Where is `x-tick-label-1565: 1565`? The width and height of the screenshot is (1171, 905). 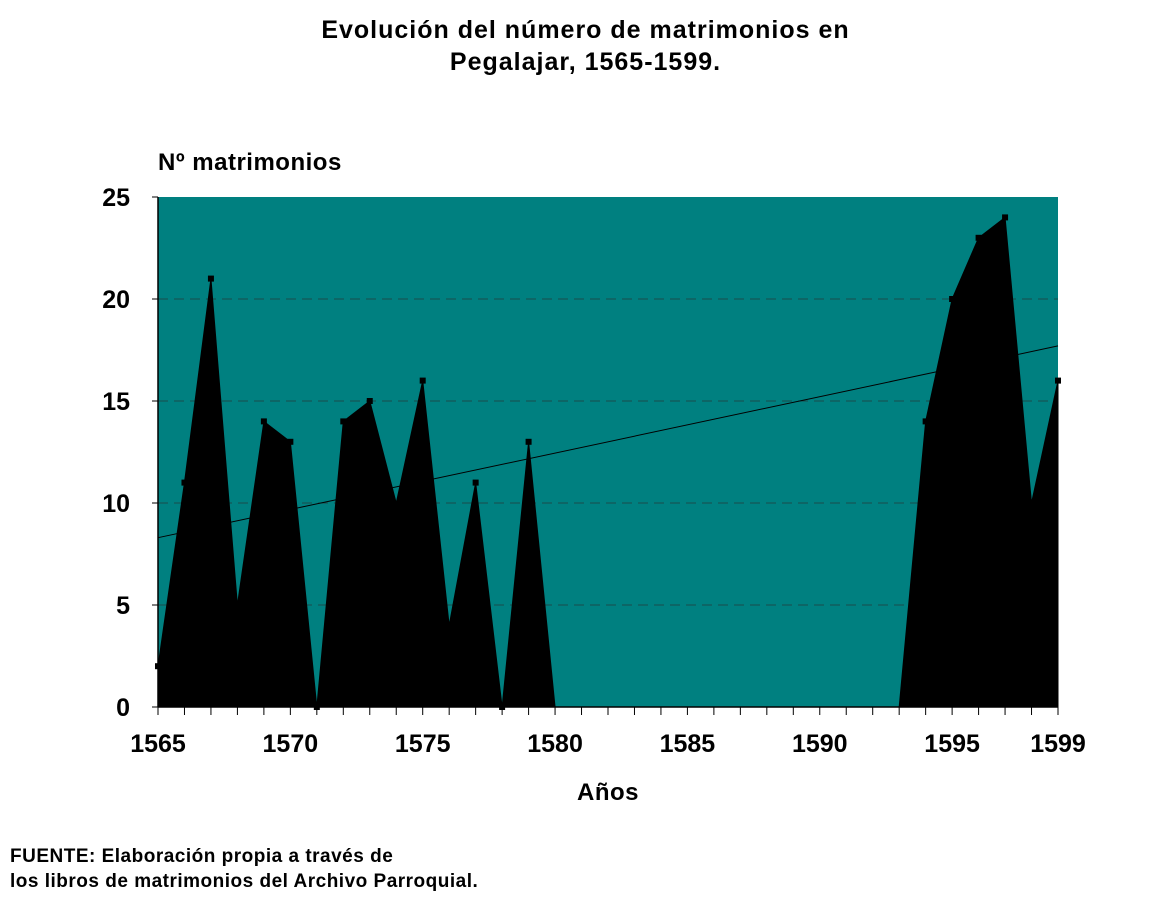
x-tick-label-1565: 1565 is located at coordinates (158, 744).